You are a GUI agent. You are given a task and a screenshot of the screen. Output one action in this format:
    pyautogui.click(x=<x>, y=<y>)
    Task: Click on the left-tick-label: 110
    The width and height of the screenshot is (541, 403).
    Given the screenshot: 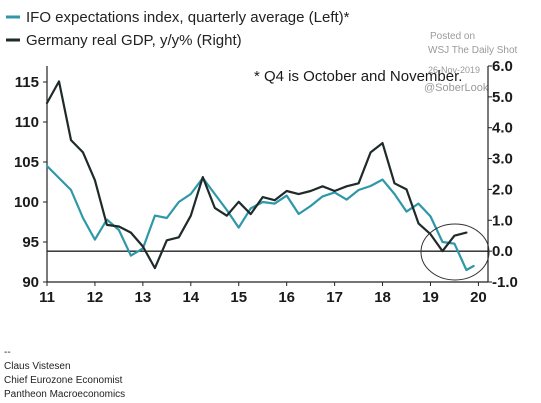 What is the action you would take?
    pyautogui.click(x=27, y=122)
    